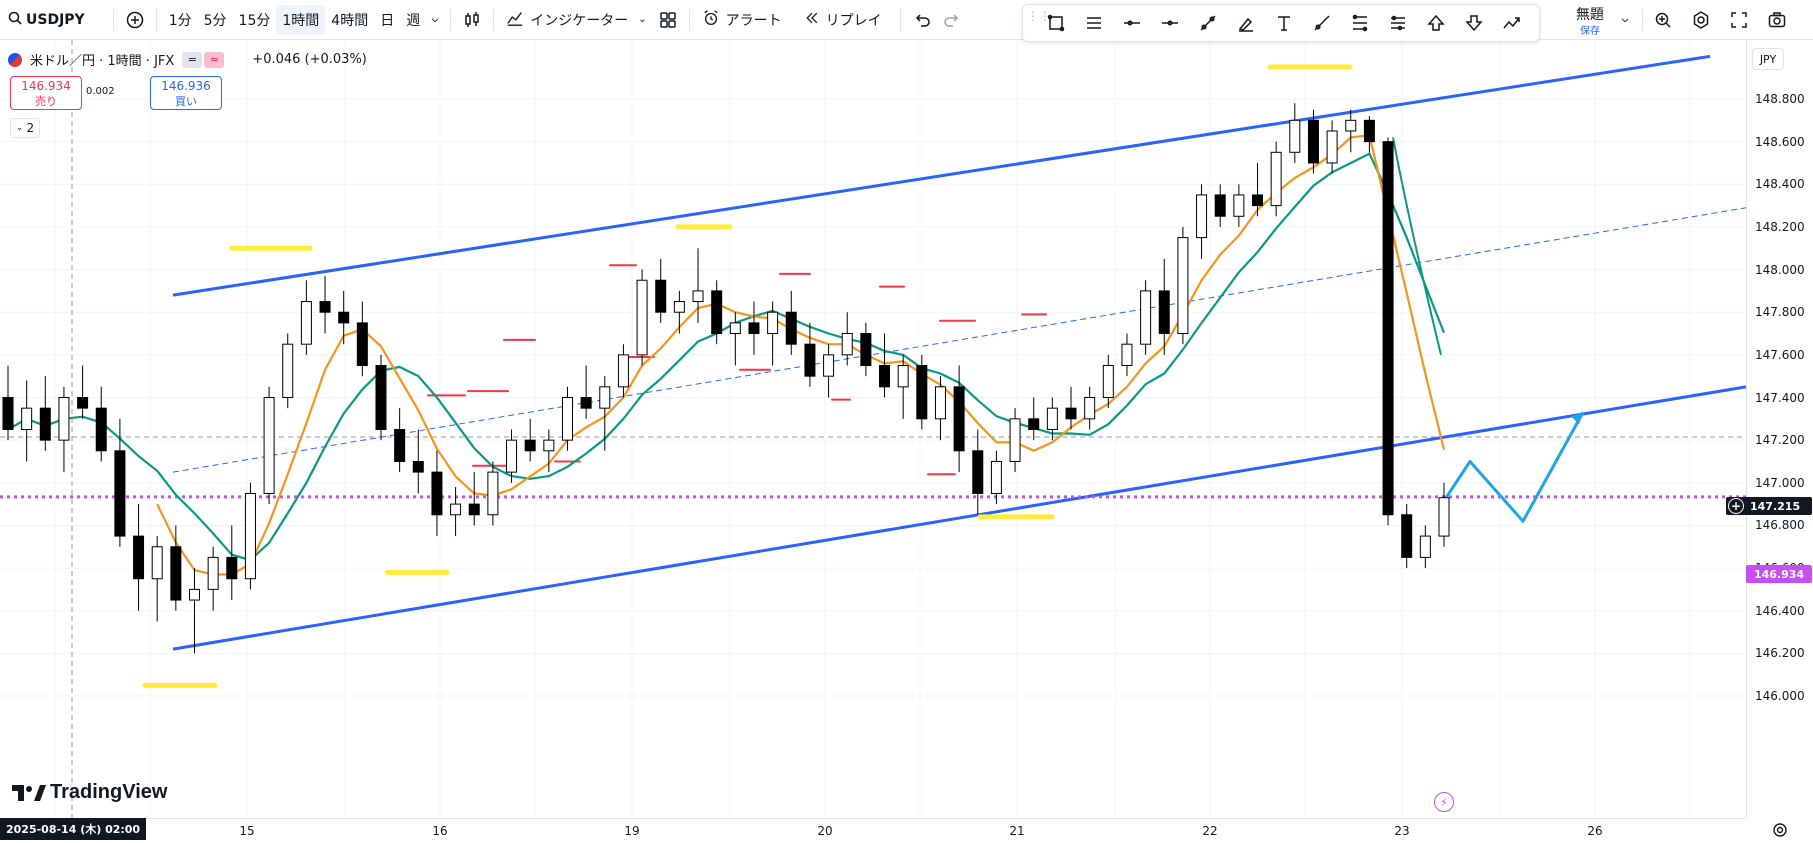 This screenshot has height=843, width=1813. What do you see at coordinates (843, 20) in the screenshot?
I see `replay-button: リプレイ` at bounding box center [843, 20].